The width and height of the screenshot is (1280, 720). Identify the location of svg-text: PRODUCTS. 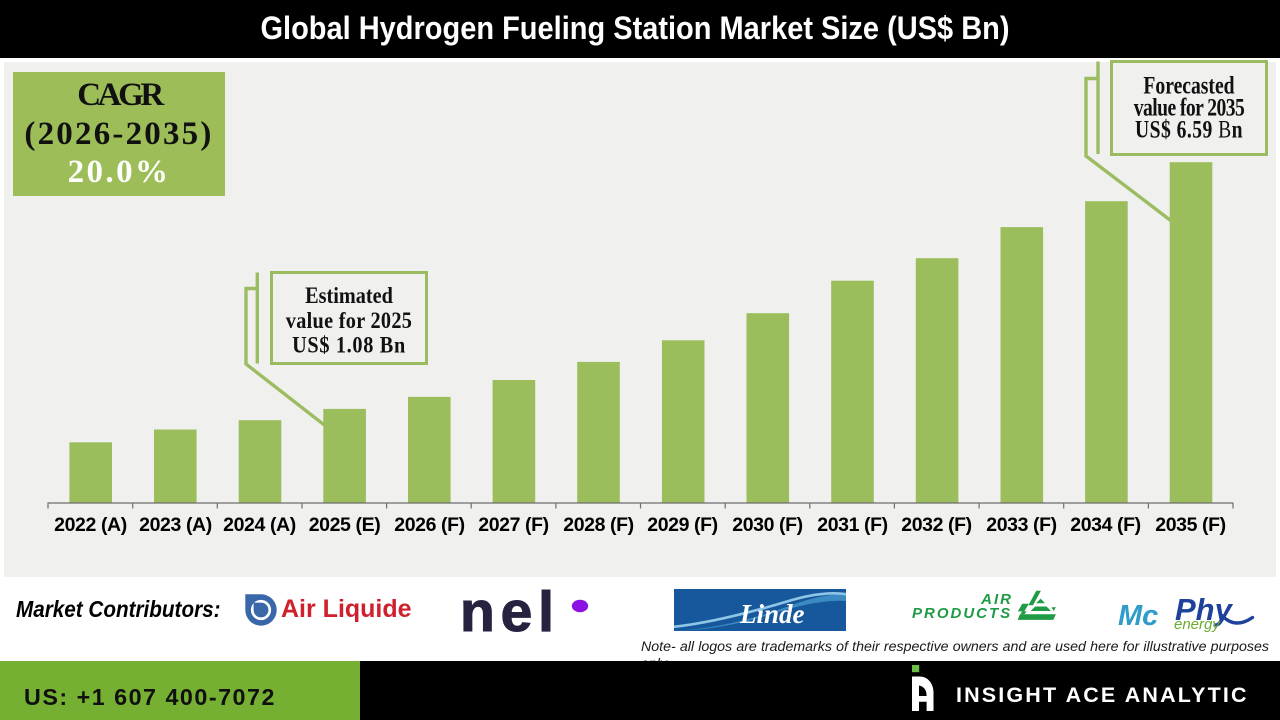
(962, 613).